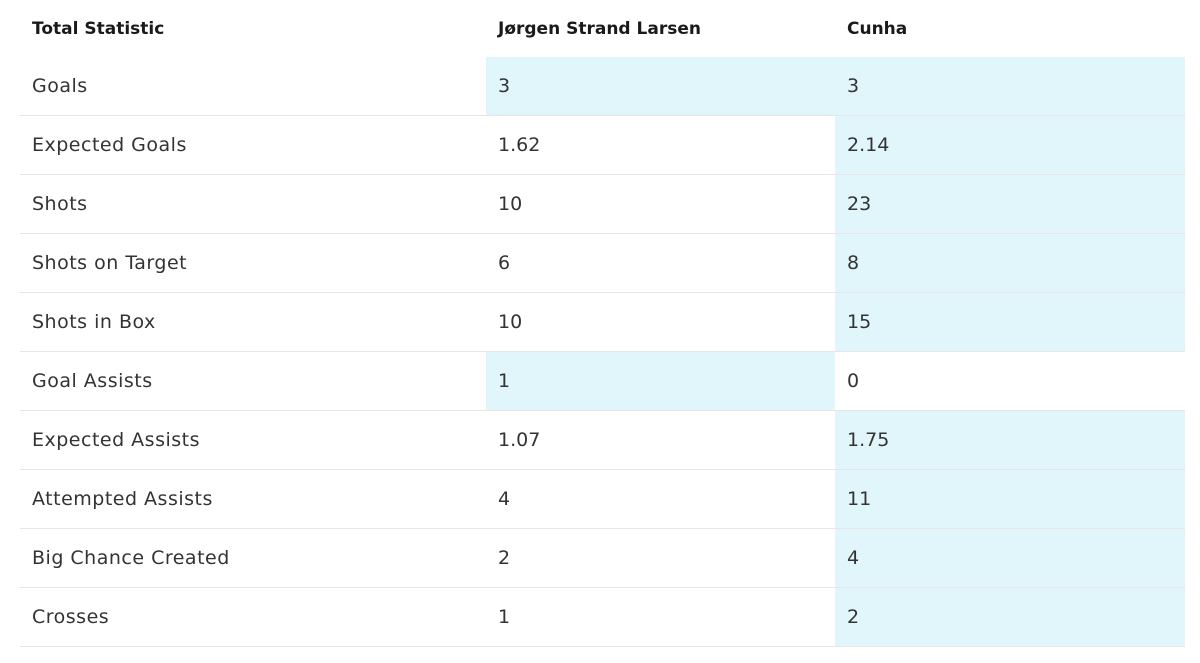 This screenshot has width=1200, height=663. I want to click on player-1-value: 6, so click(504, 263).